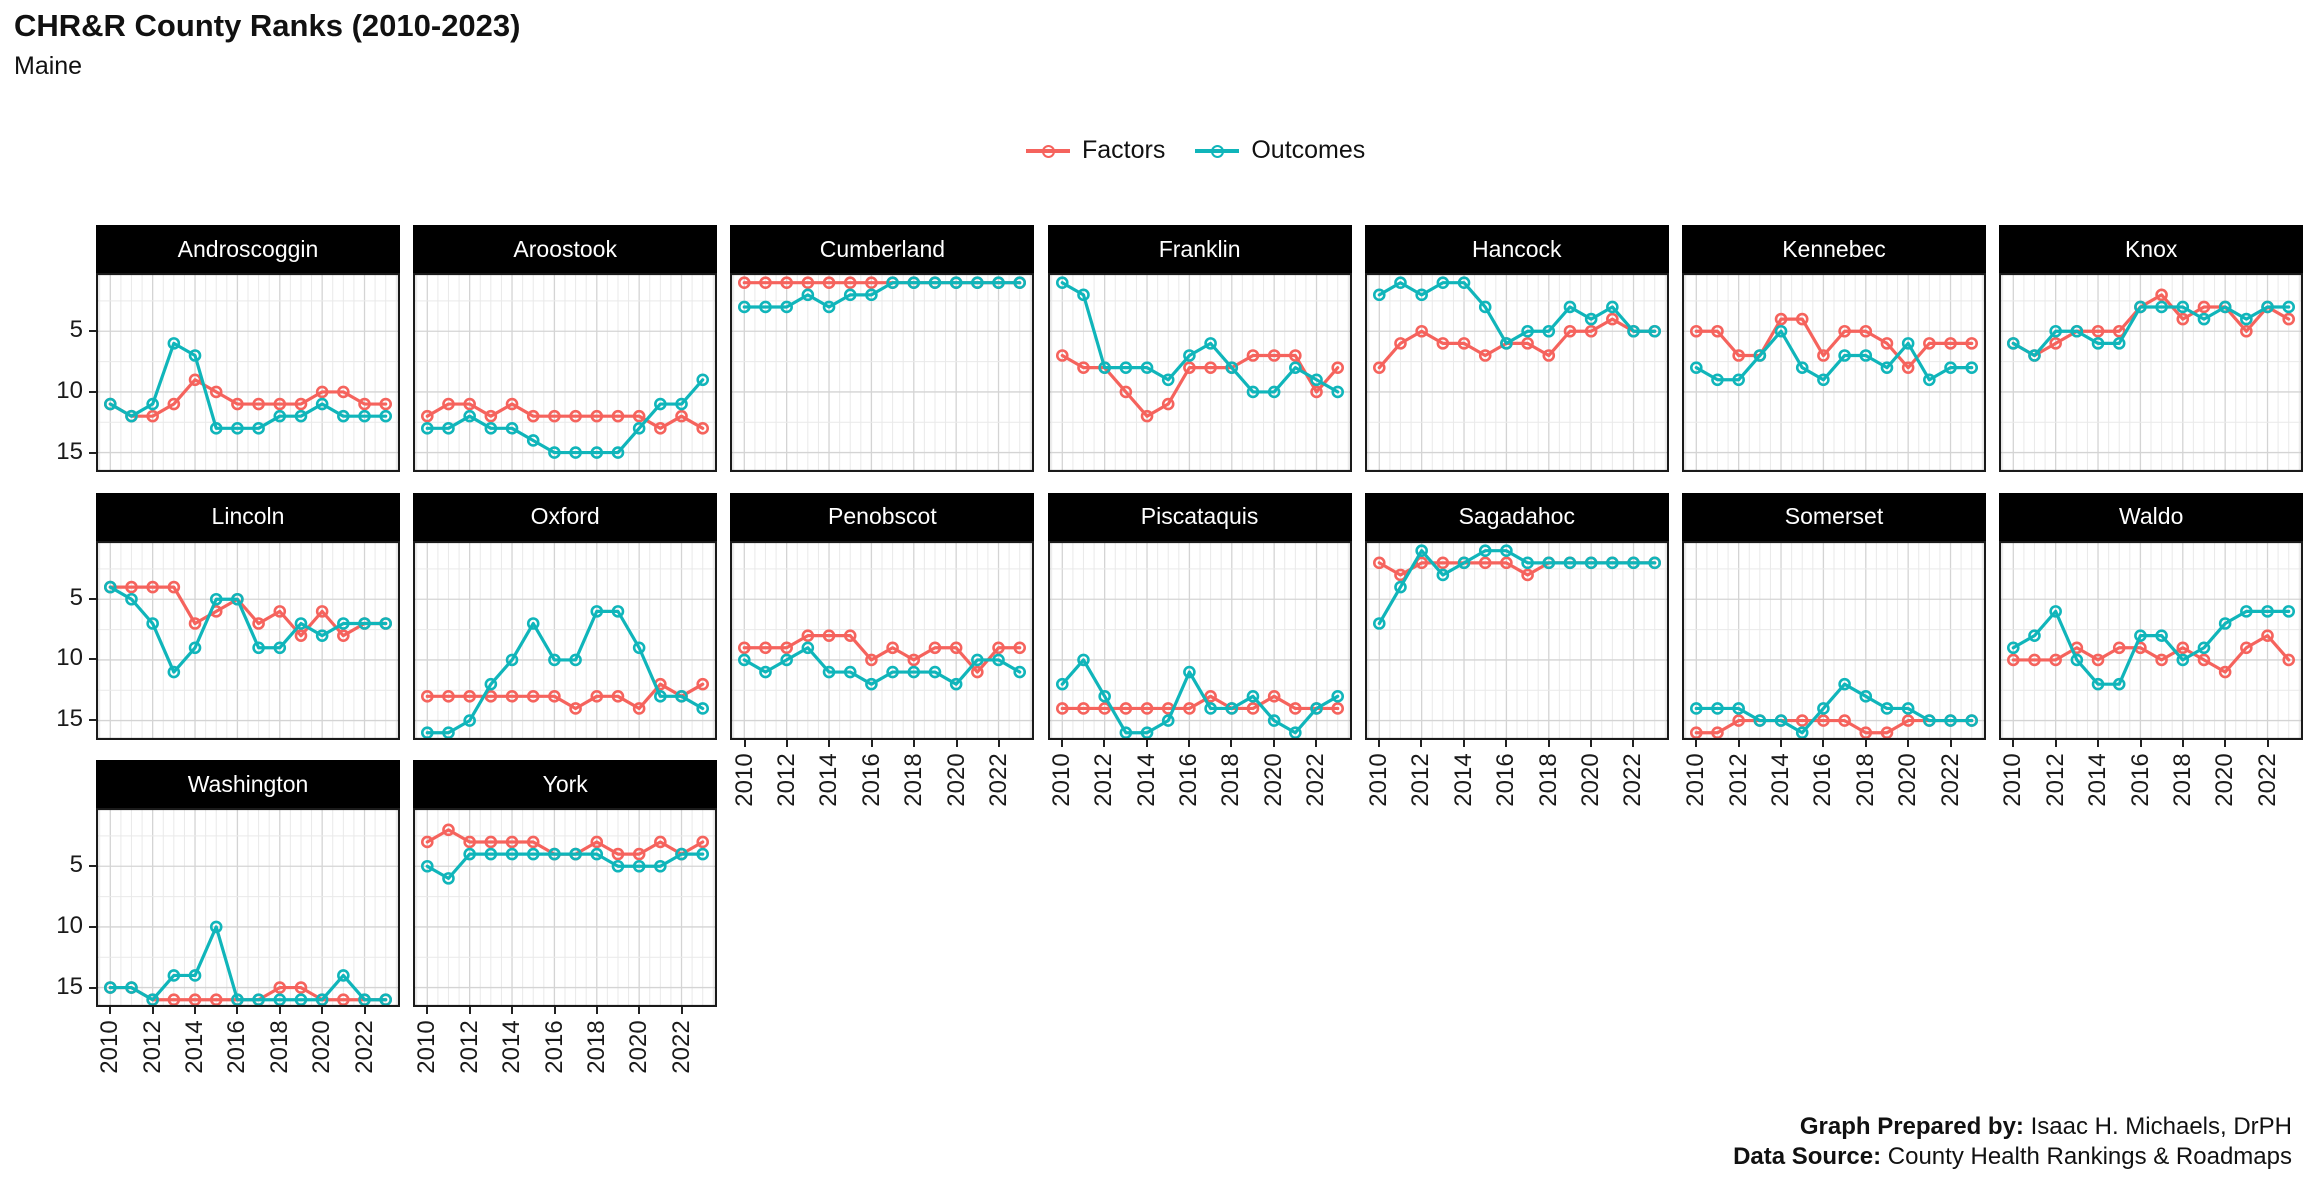 The image size is (2304, 1200). I want to click on line-chart-sagadahoc, so click(1516, 640).